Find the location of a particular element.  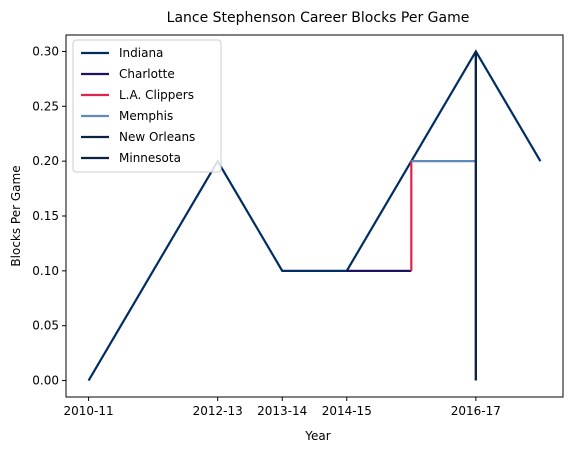

y-tick-label: 0.00 is located at coordinates (45, 381).